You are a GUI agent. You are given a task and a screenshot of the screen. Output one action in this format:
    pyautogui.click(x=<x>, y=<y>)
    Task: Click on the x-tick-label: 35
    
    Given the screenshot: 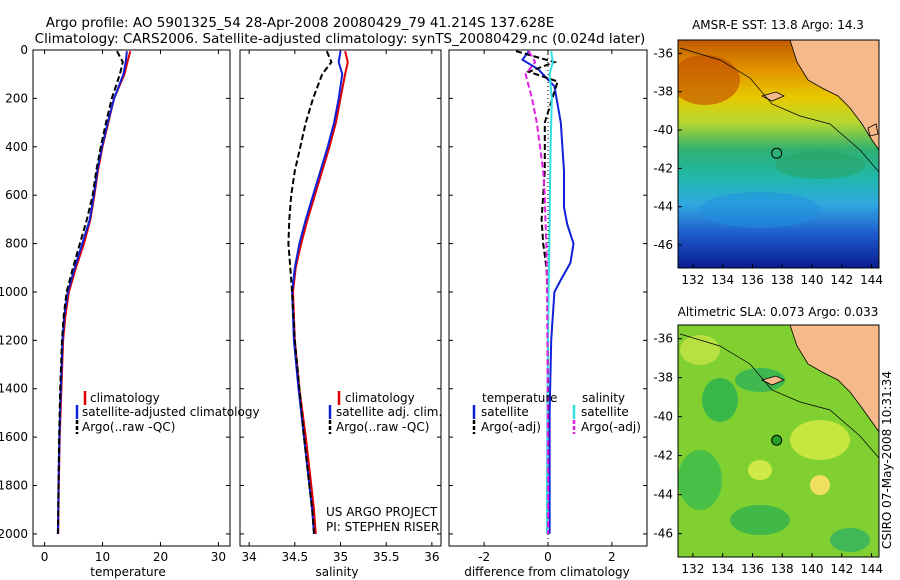 What is the action you would take?
    pyautogui.click(x=340, y=557)
    